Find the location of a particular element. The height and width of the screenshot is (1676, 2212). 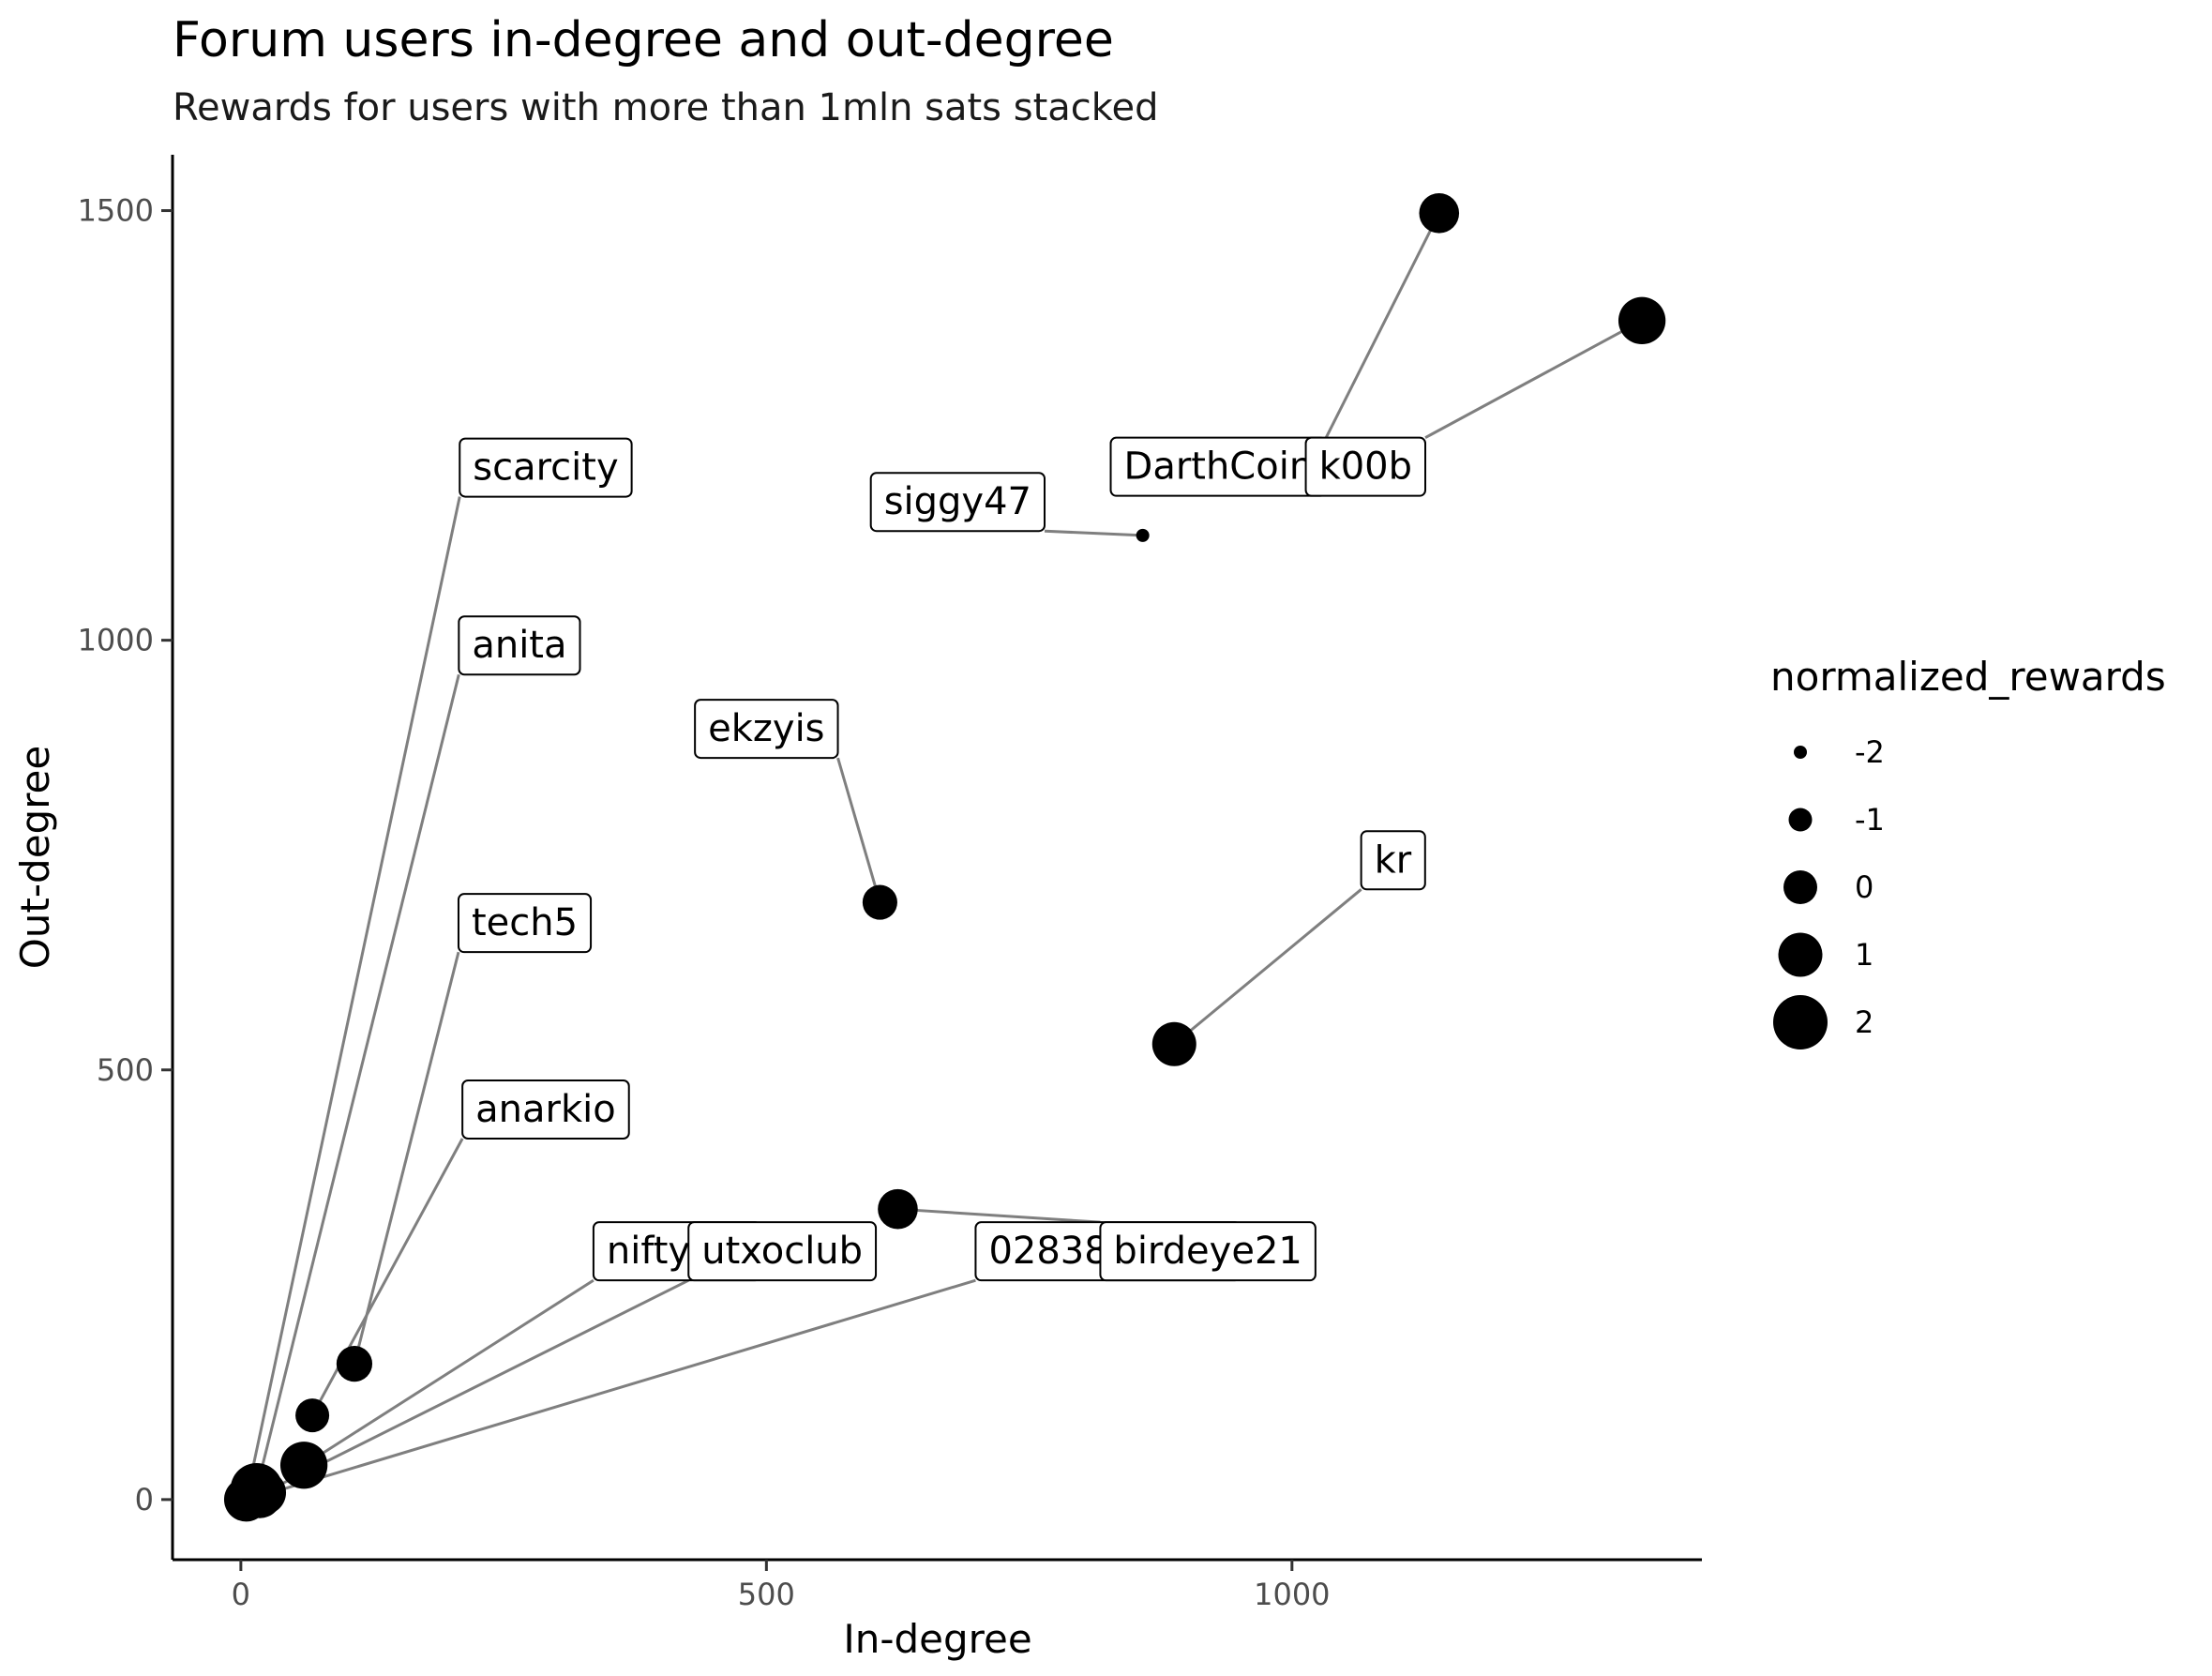

label-text: birdeye21 is located at coordinates (1207, 1251).